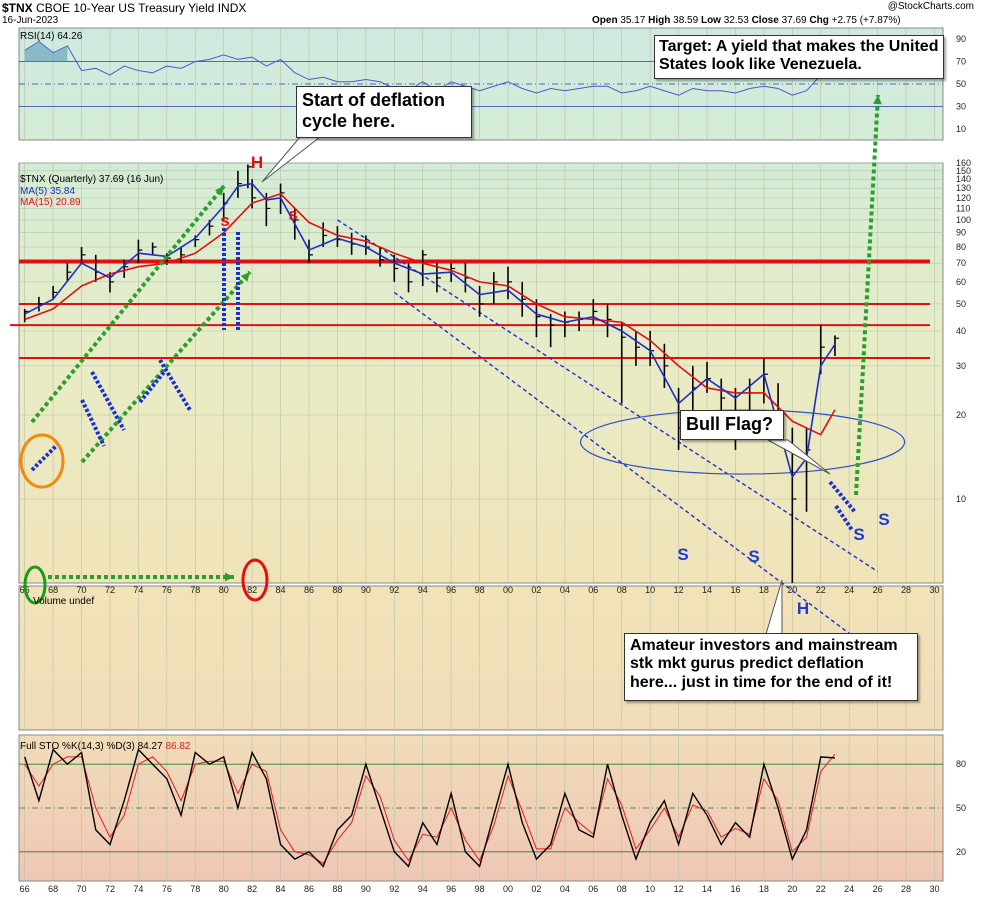 This screenshot has width=990, height=897. I want to click on price-y-tick-label: 160, so click(963, 163).